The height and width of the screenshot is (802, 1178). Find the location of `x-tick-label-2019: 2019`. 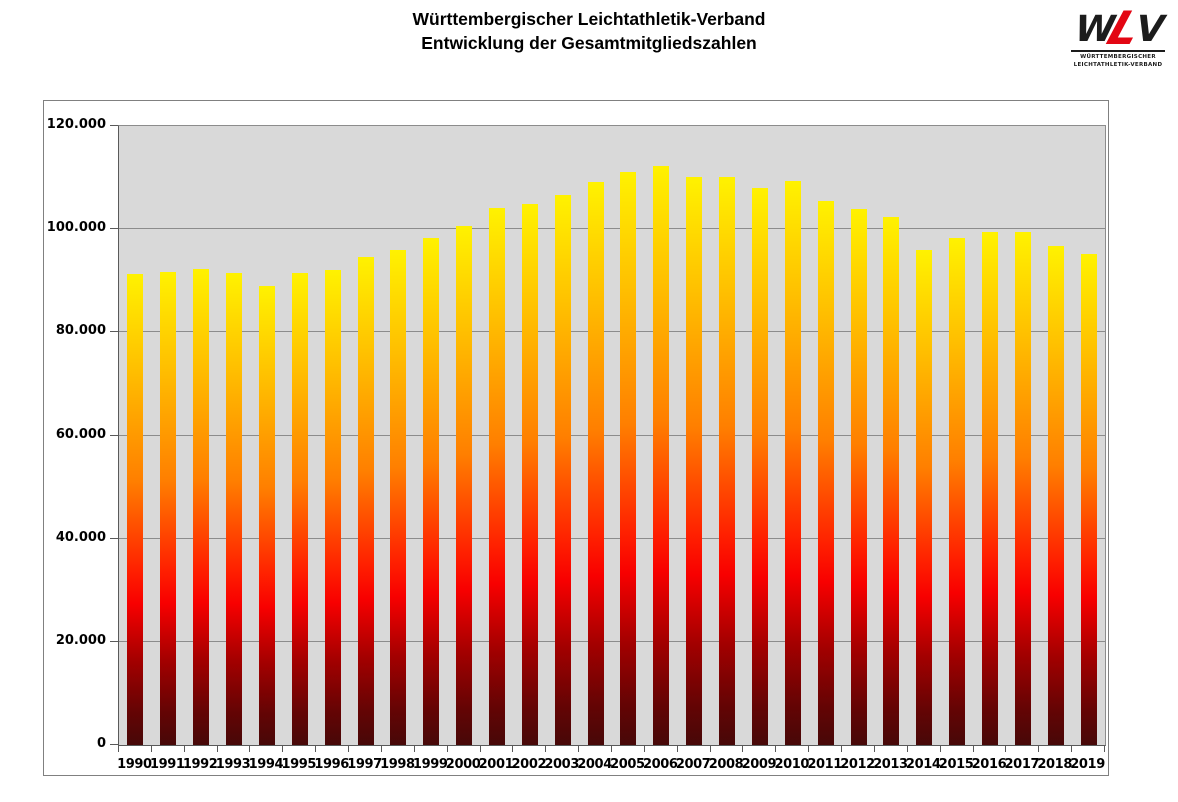

x-tick-label-2019: 2019 is located at coordinates (1087, 764).